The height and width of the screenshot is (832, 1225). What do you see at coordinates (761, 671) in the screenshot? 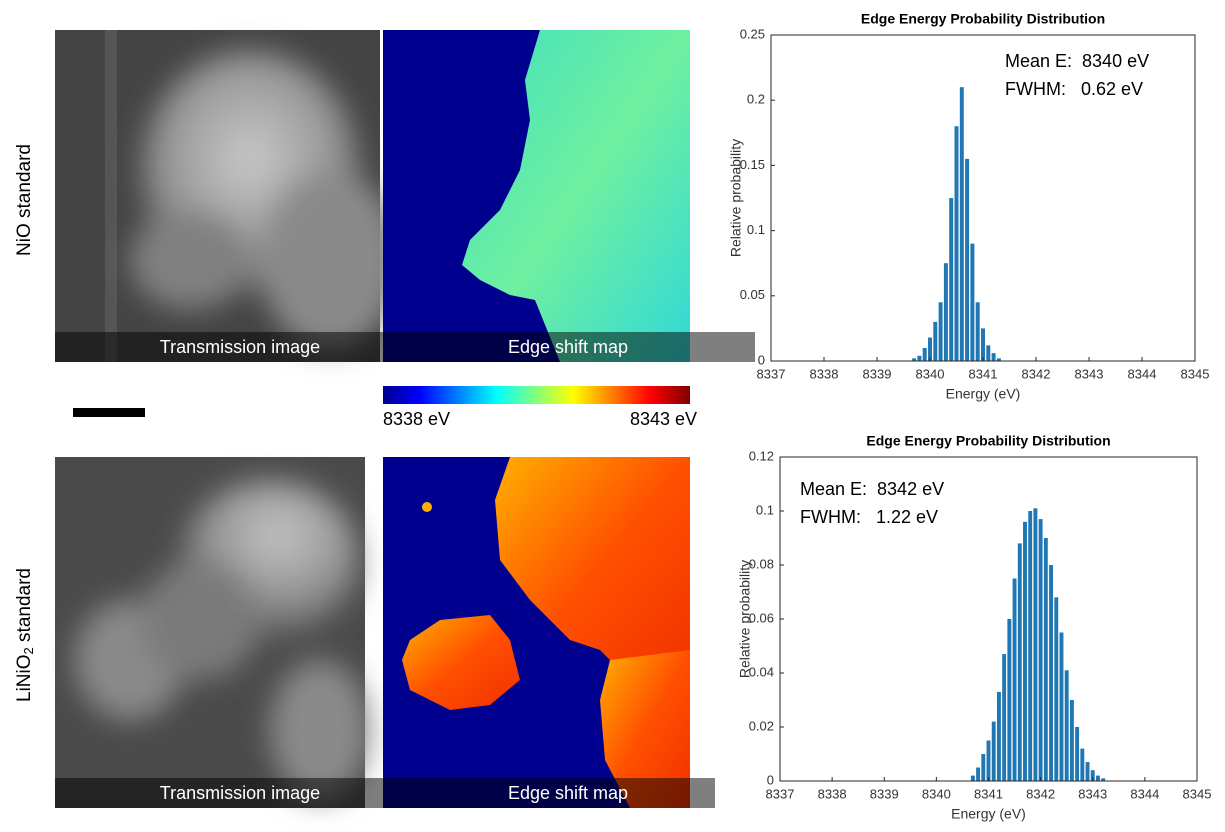
I see `y-tick-label: 0.04` at bounding box center [761, 671].